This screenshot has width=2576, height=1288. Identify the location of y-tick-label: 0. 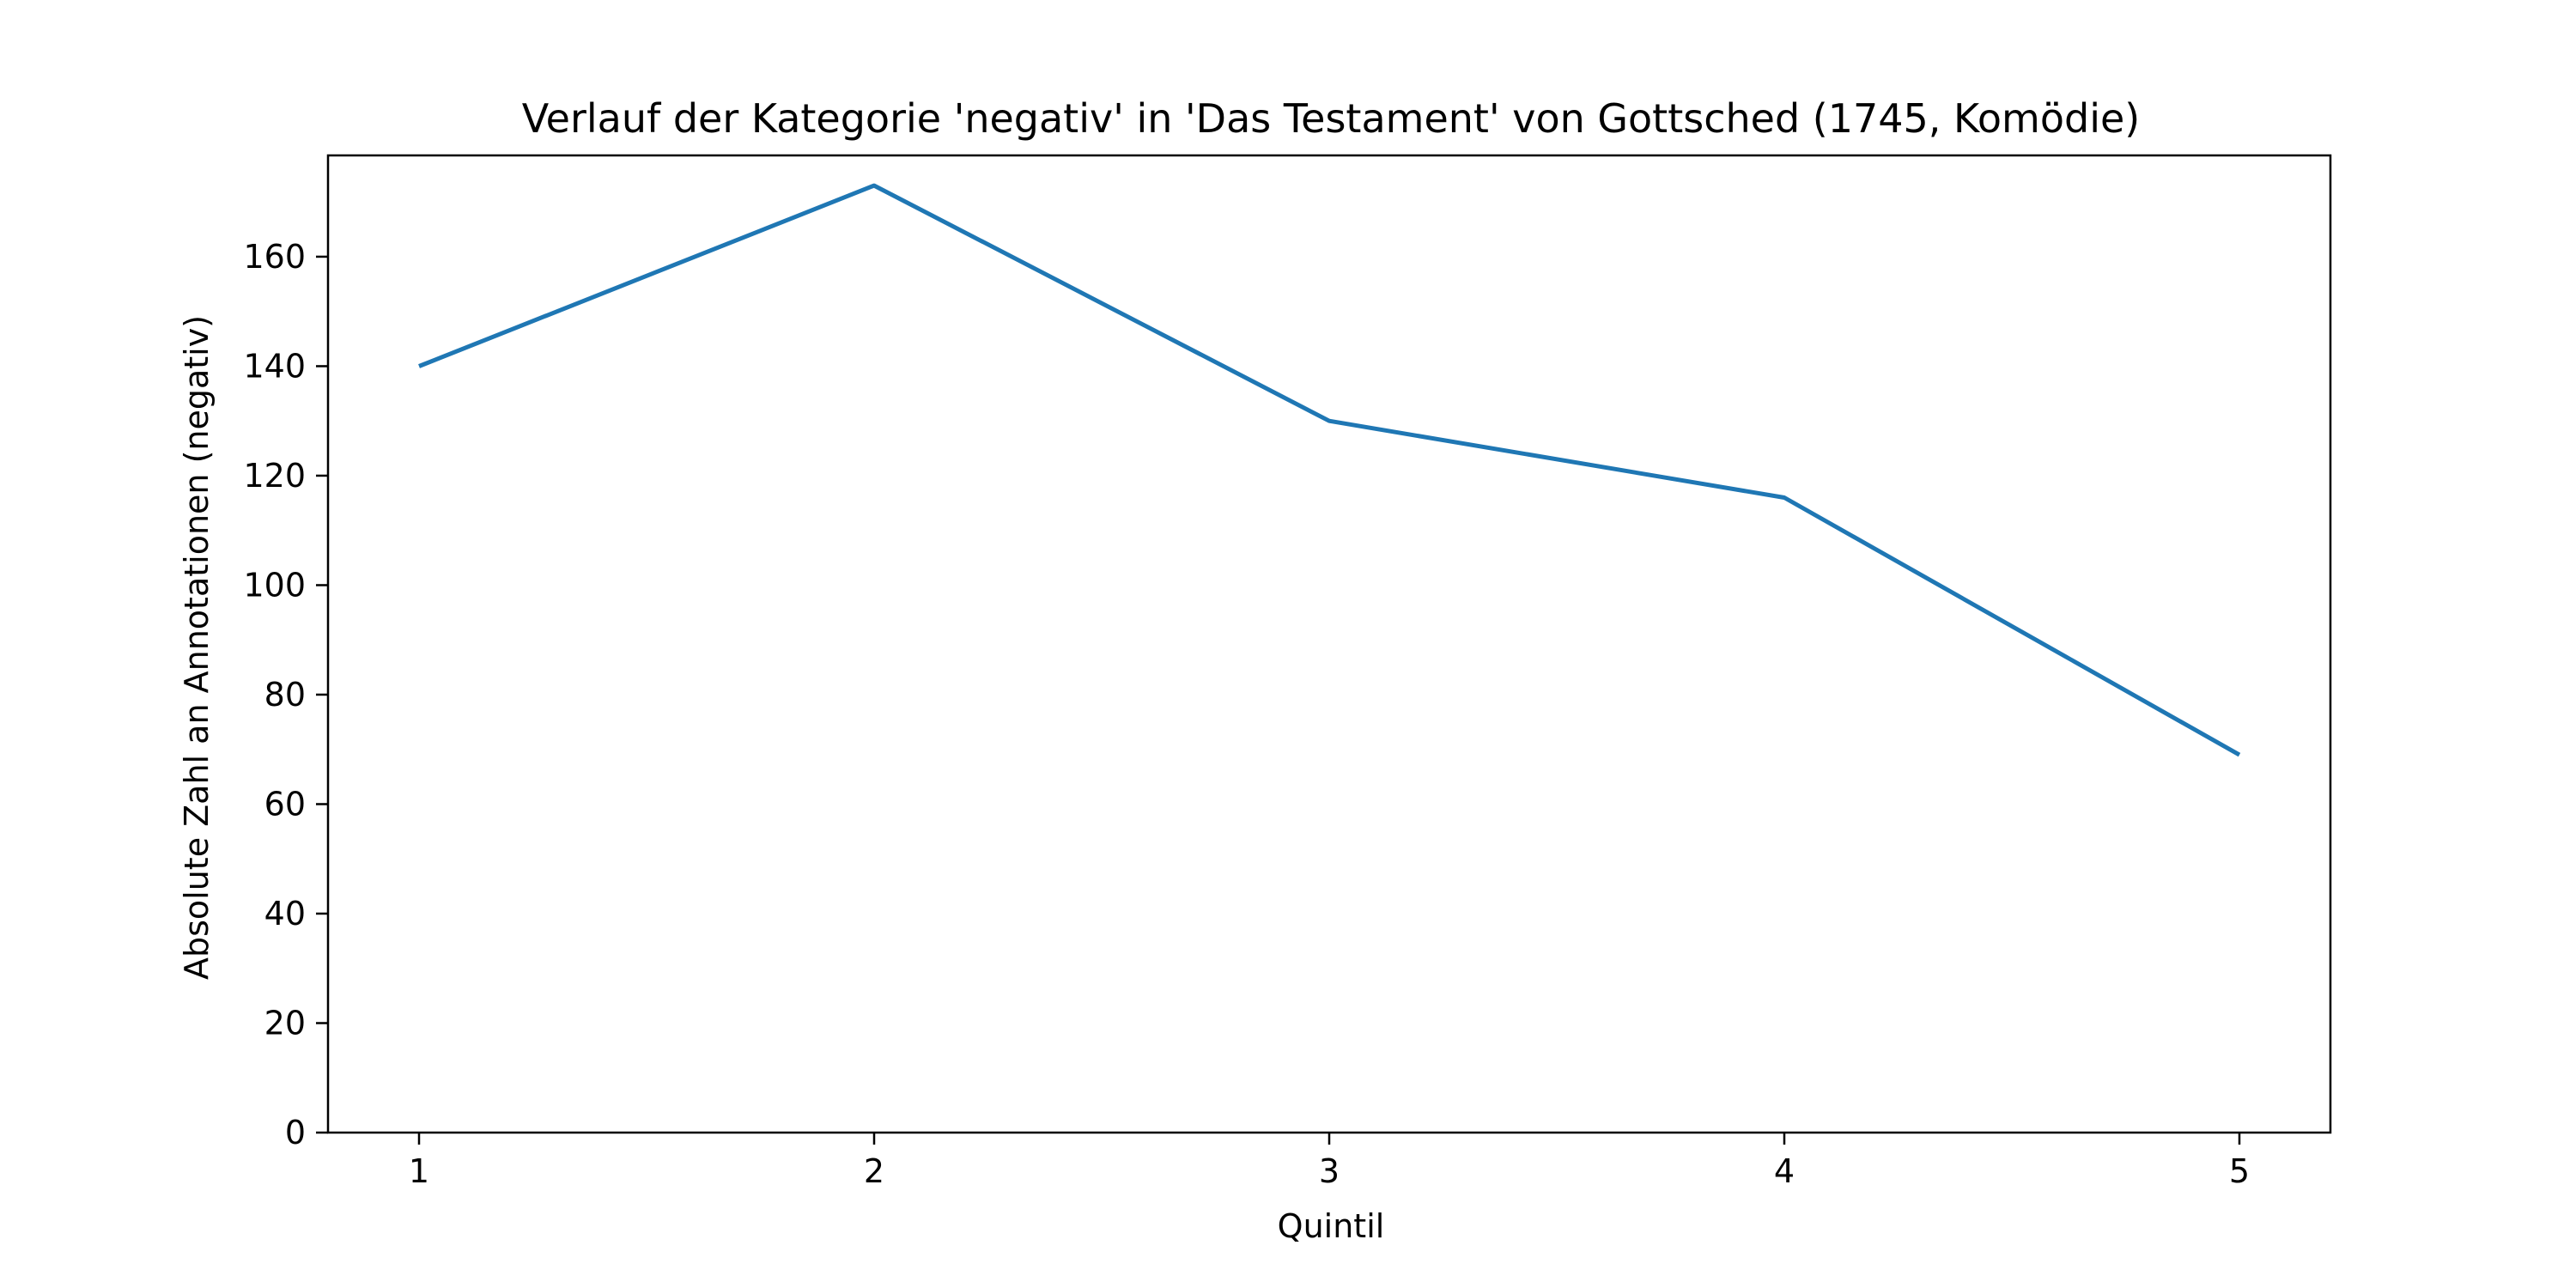
(295, 1133).